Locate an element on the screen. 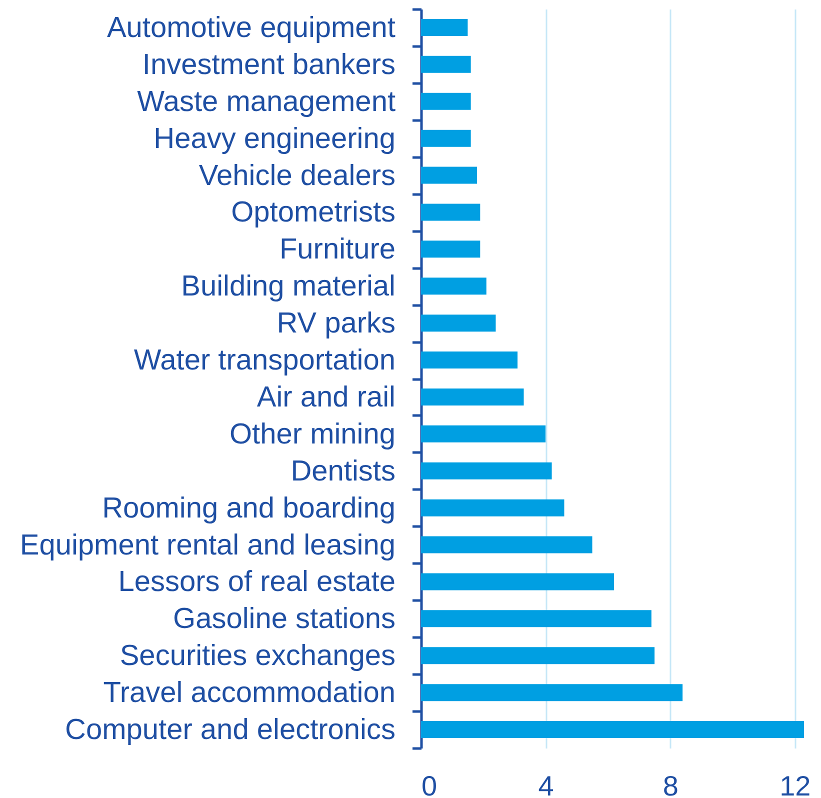 The image size is (821, 798). y-tick-label: Furniture is located at coordinates (337, 250).